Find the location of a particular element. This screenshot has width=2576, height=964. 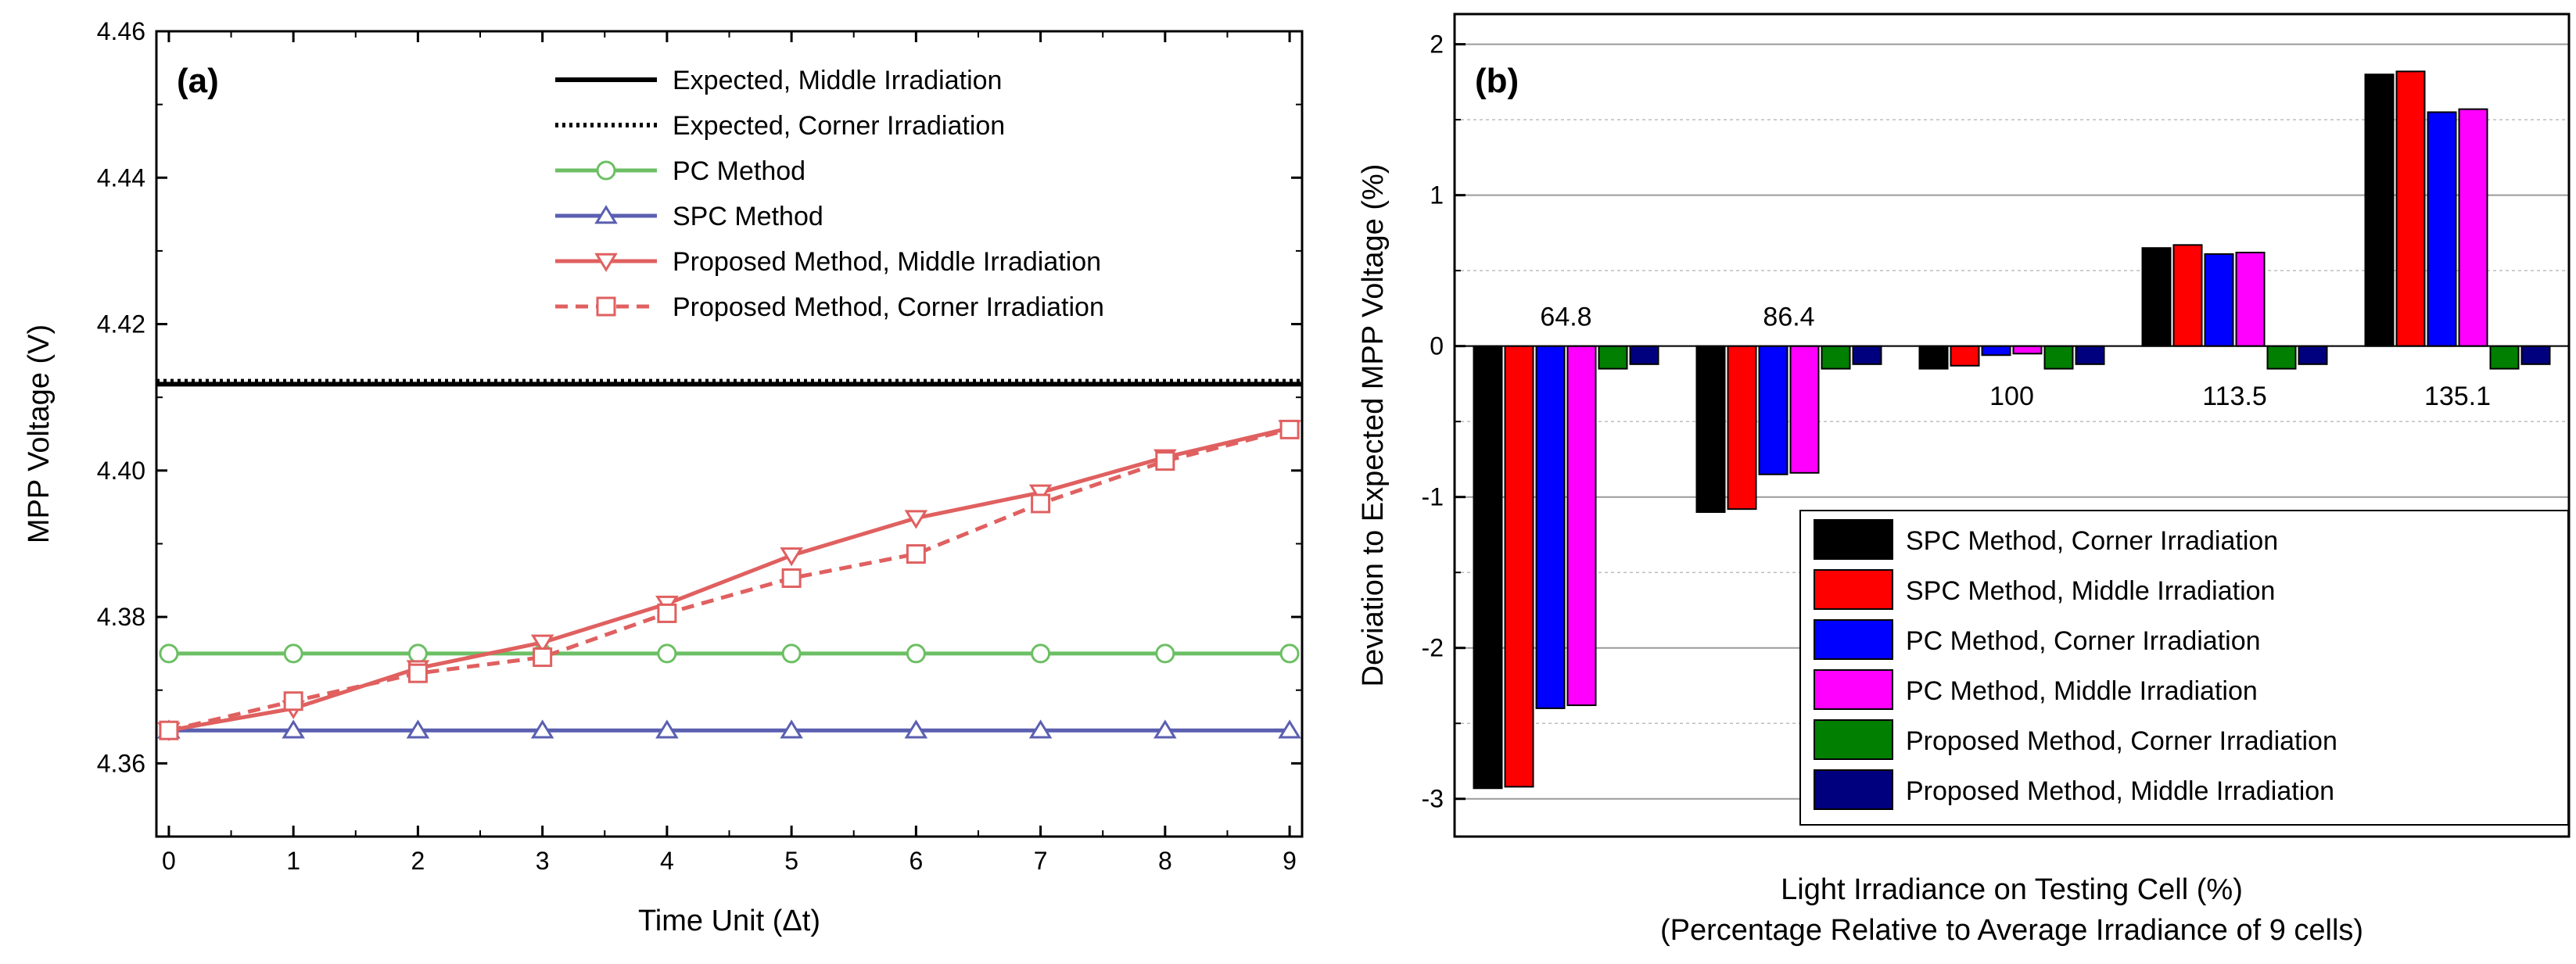

x-tick-label-a: 1 is located at coordinates (293, 861).